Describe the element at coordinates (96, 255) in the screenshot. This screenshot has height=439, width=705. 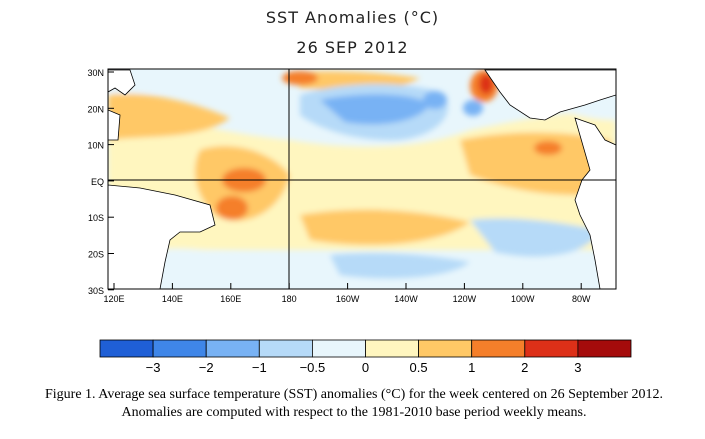
I see `lat-label: 20S` at that location.